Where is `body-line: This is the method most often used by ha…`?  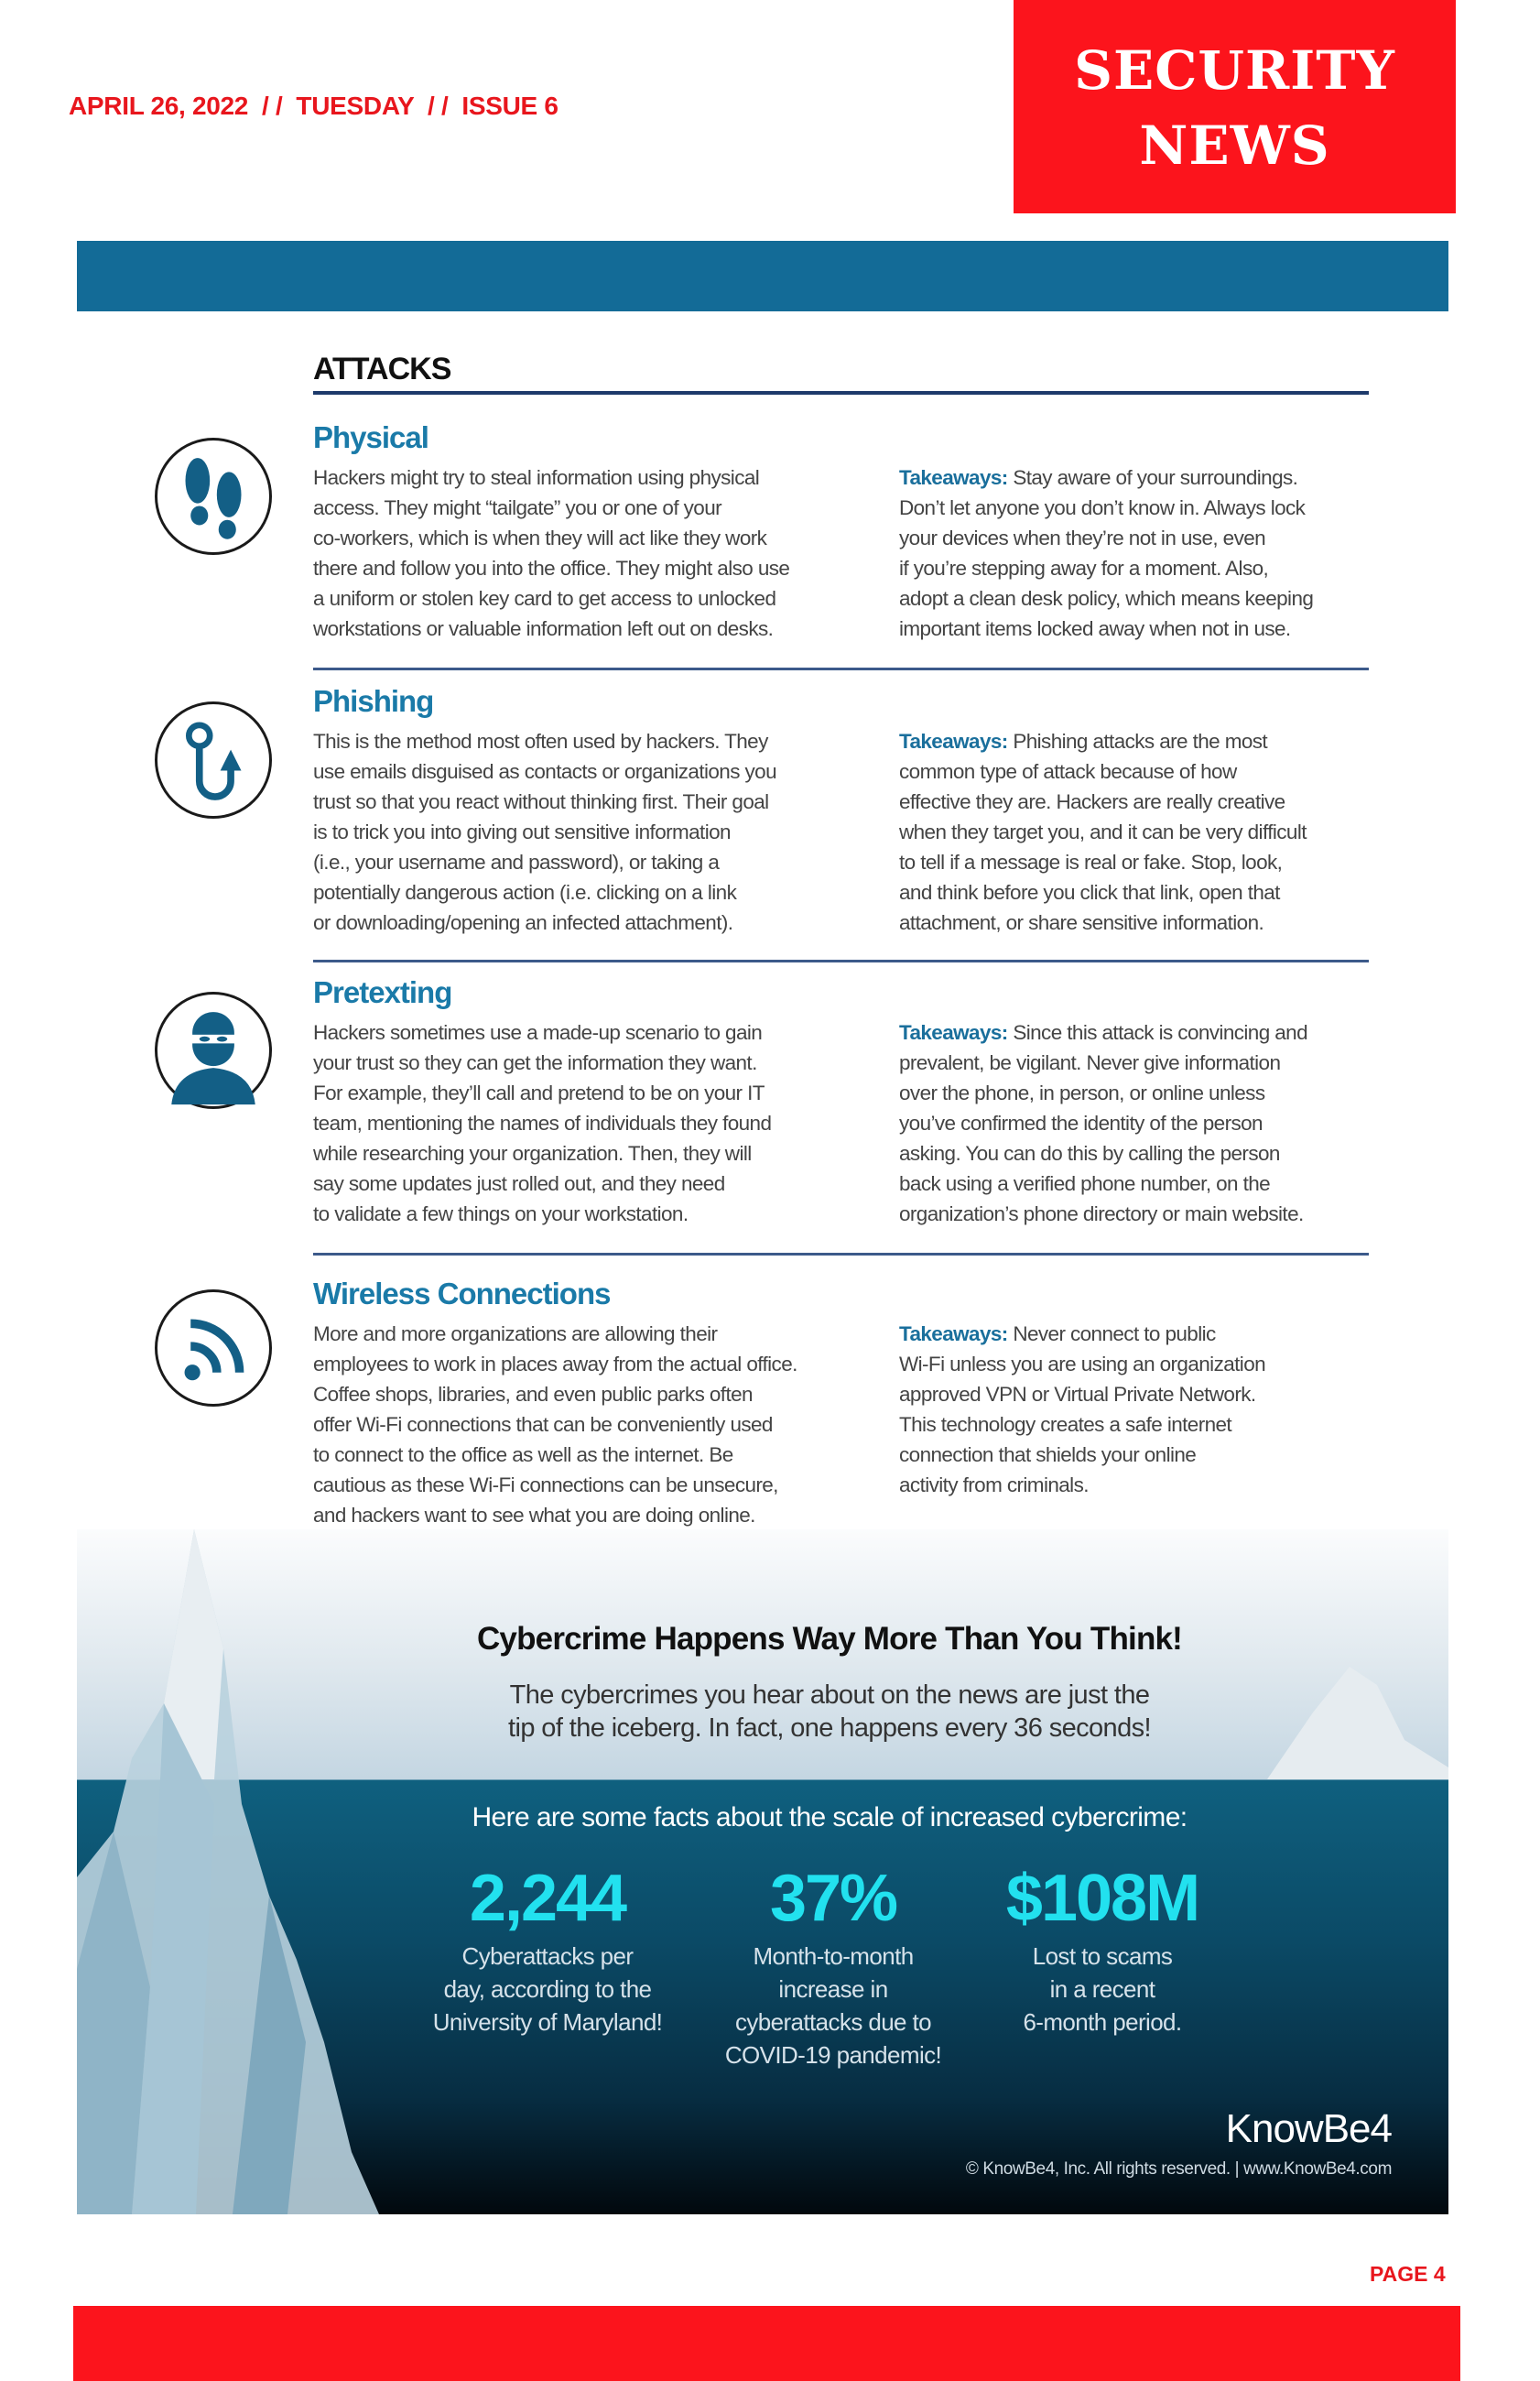
body-line: This is the method most often used by ha… is located at coordinates (540, 741).